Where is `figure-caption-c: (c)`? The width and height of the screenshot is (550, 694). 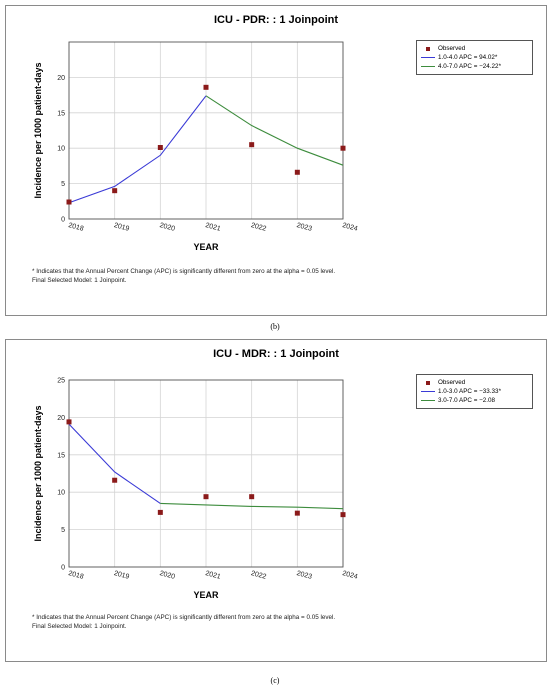 figure-caption-c: (c) is located at coordinates (275, 680).